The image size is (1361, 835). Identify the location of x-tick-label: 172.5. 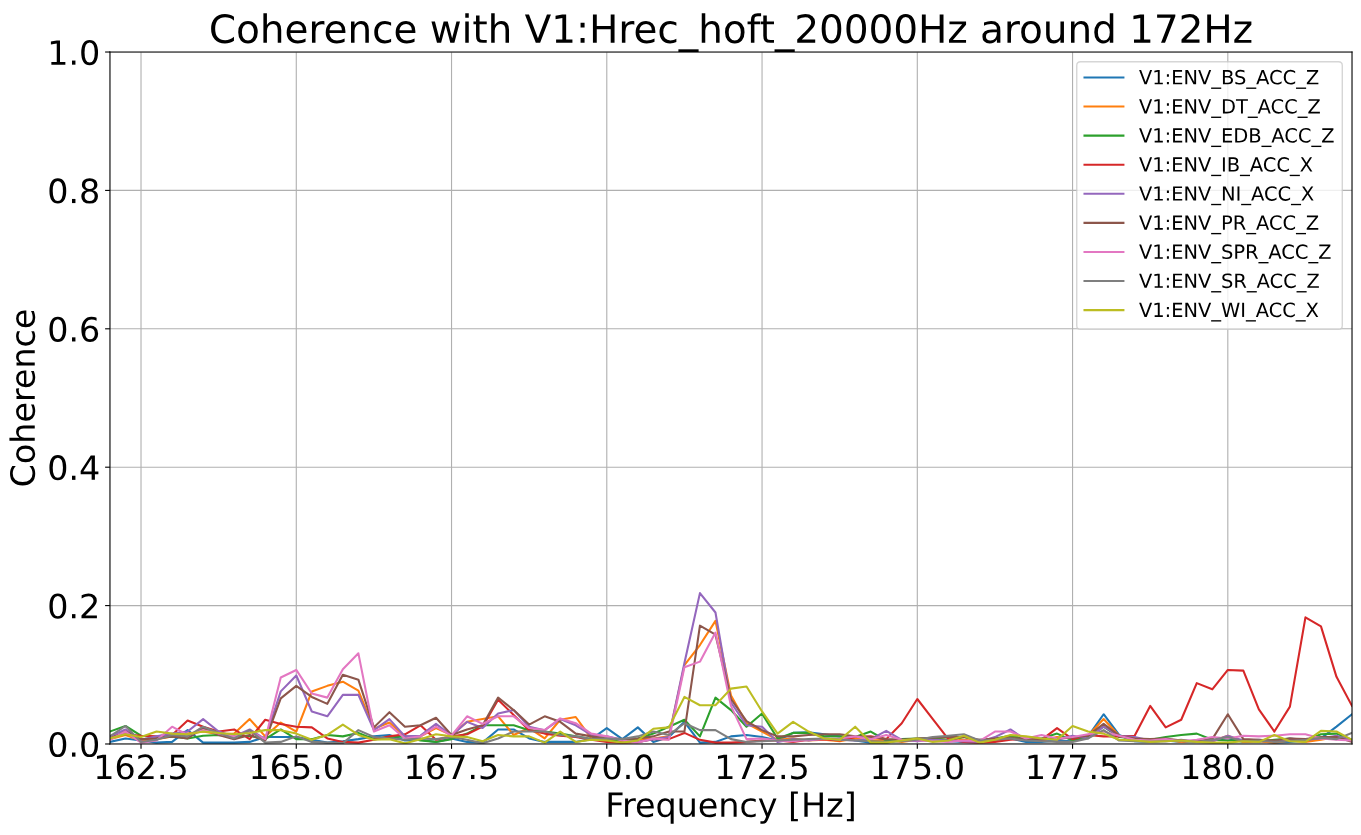
(762, 767).